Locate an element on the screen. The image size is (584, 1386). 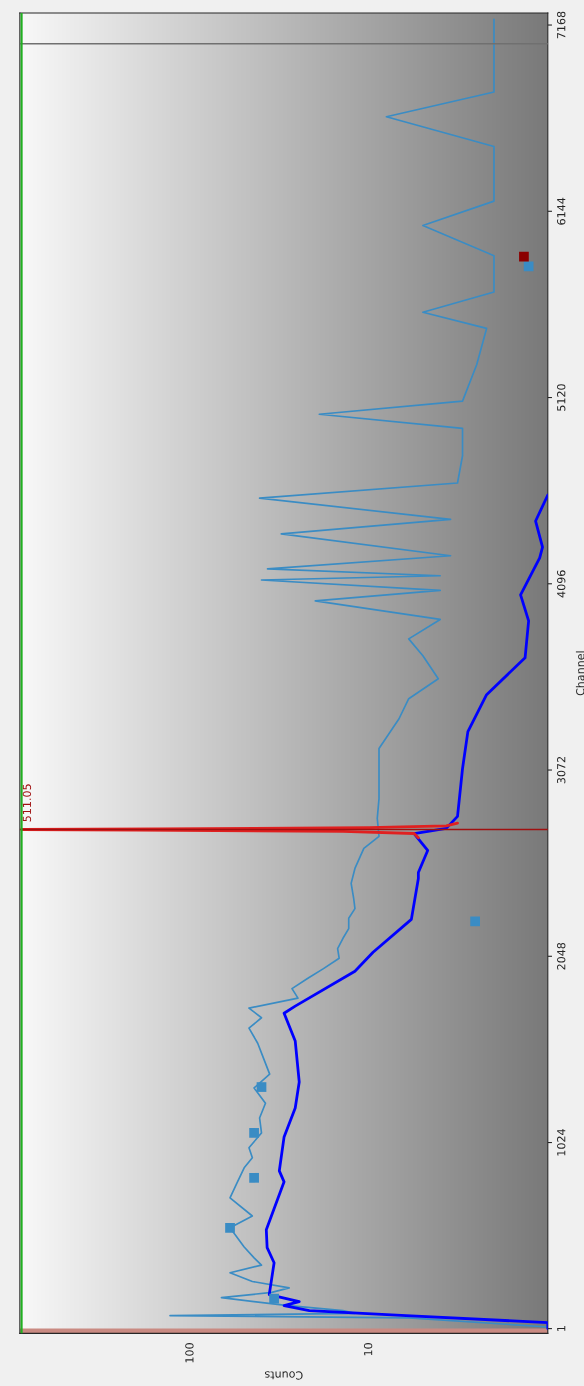
y-tick-label: 1024 is located at coordinates (561, 1142).